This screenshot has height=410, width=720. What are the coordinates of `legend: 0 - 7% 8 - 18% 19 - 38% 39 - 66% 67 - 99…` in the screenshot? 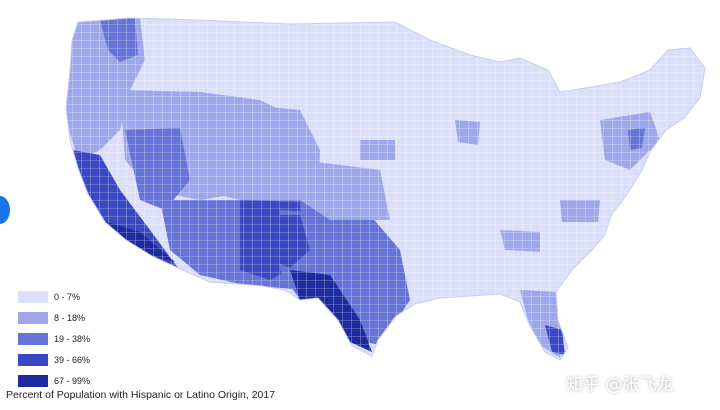 It's located at (78, 339).